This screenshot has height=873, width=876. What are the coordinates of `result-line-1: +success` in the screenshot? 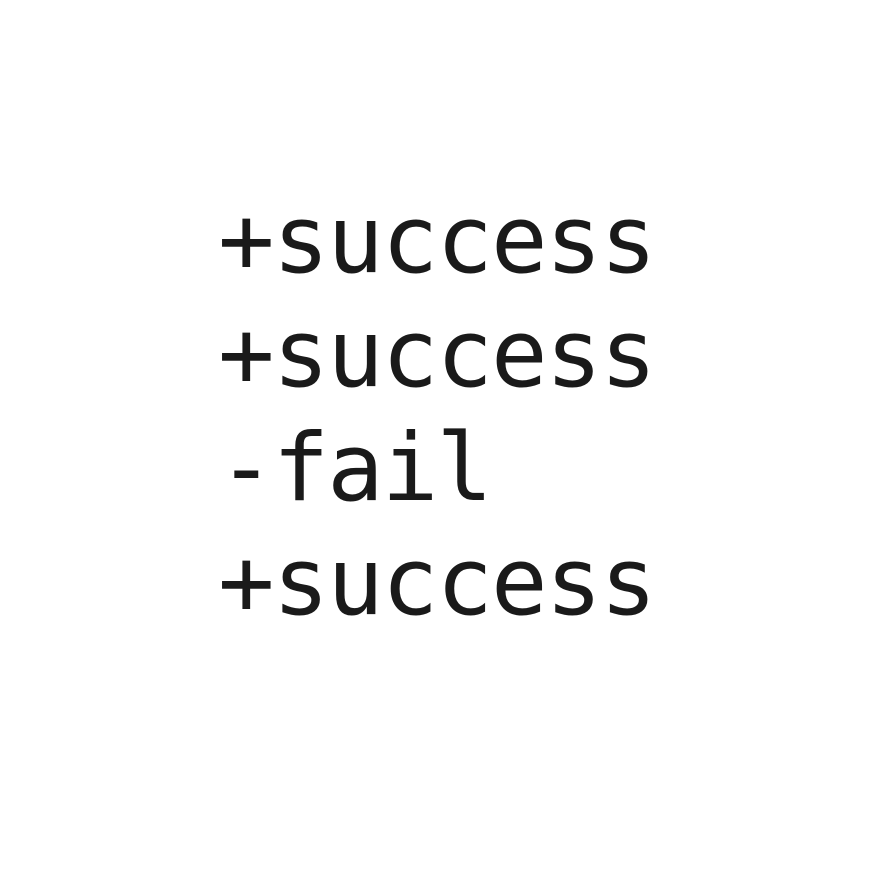 It's located at (437, 240).